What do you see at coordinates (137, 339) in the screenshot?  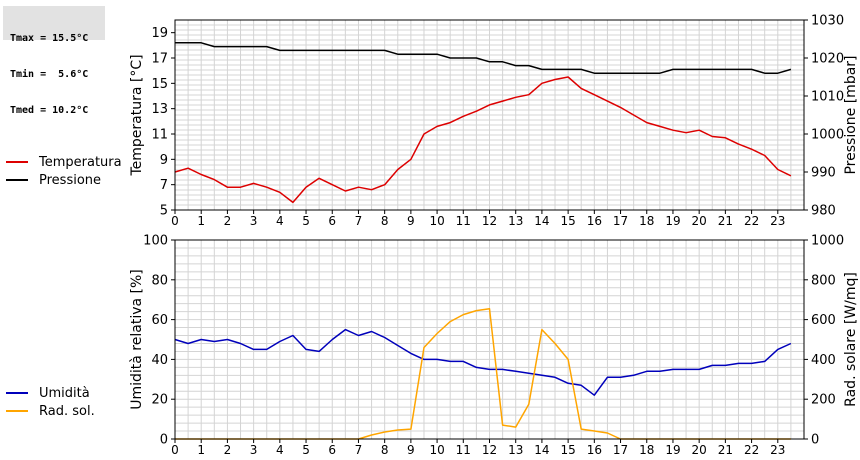 I see `y-axis-label: Umidità relativa [%]` at bounding box center [137, 339].